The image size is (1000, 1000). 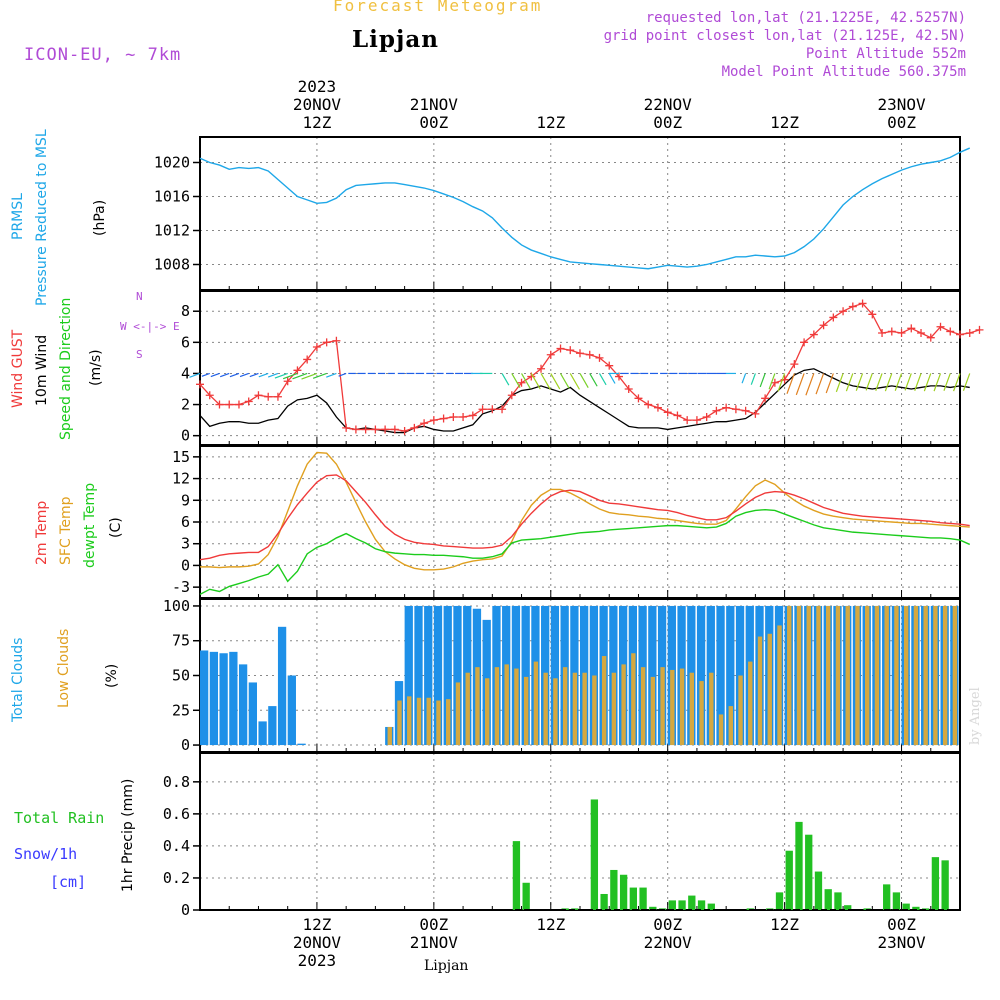 I want to click on compass-s: S, so click(x=139, y=354).